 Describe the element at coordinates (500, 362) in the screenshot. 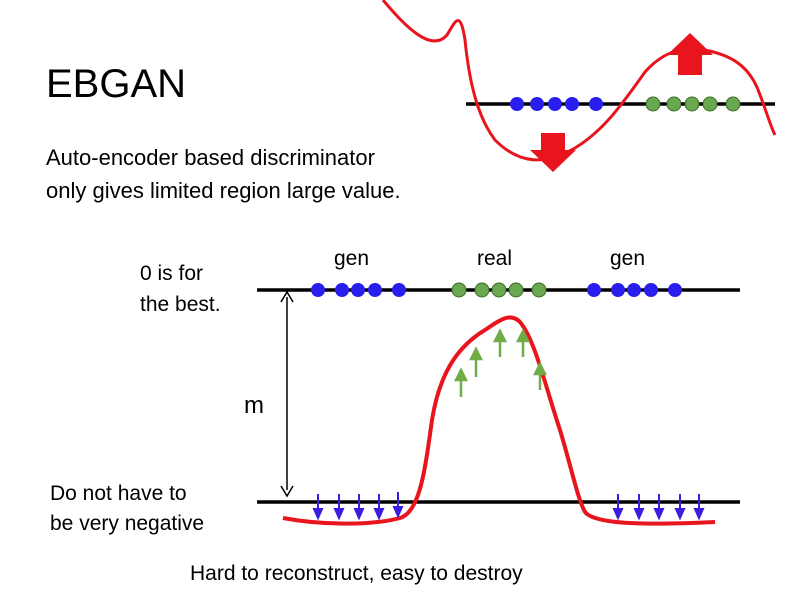

I see `push-up-arrows` at that location.